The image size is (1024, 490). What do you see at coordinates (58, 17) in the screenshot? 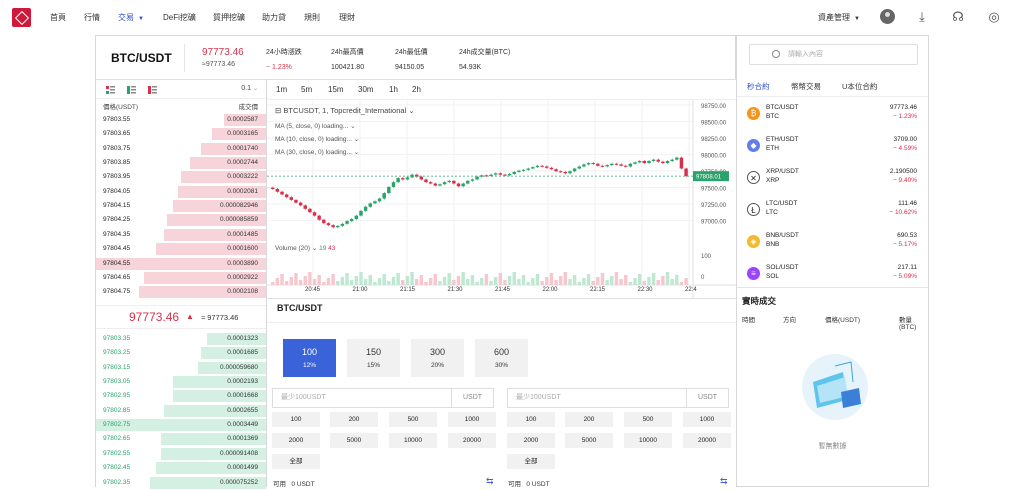
I see `nav-home: 首頁` at bounding box center [58, 17].